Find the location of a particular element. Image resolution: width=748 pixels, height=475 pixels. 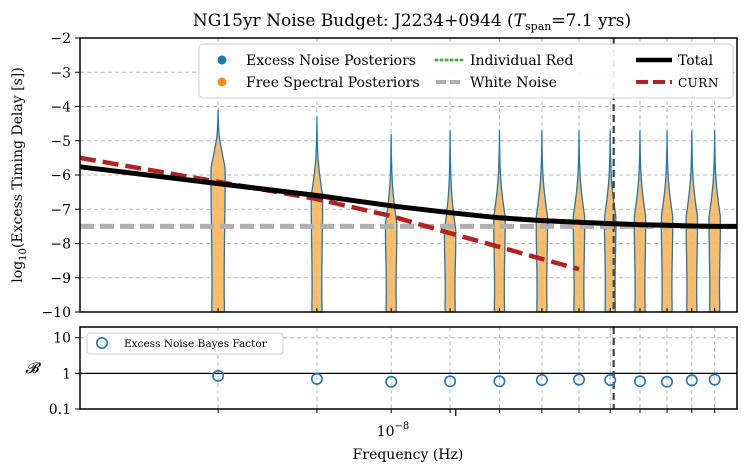

top-ylabel: log10(Excess Timing Delay [s]) is located at coordinates (19, 174).